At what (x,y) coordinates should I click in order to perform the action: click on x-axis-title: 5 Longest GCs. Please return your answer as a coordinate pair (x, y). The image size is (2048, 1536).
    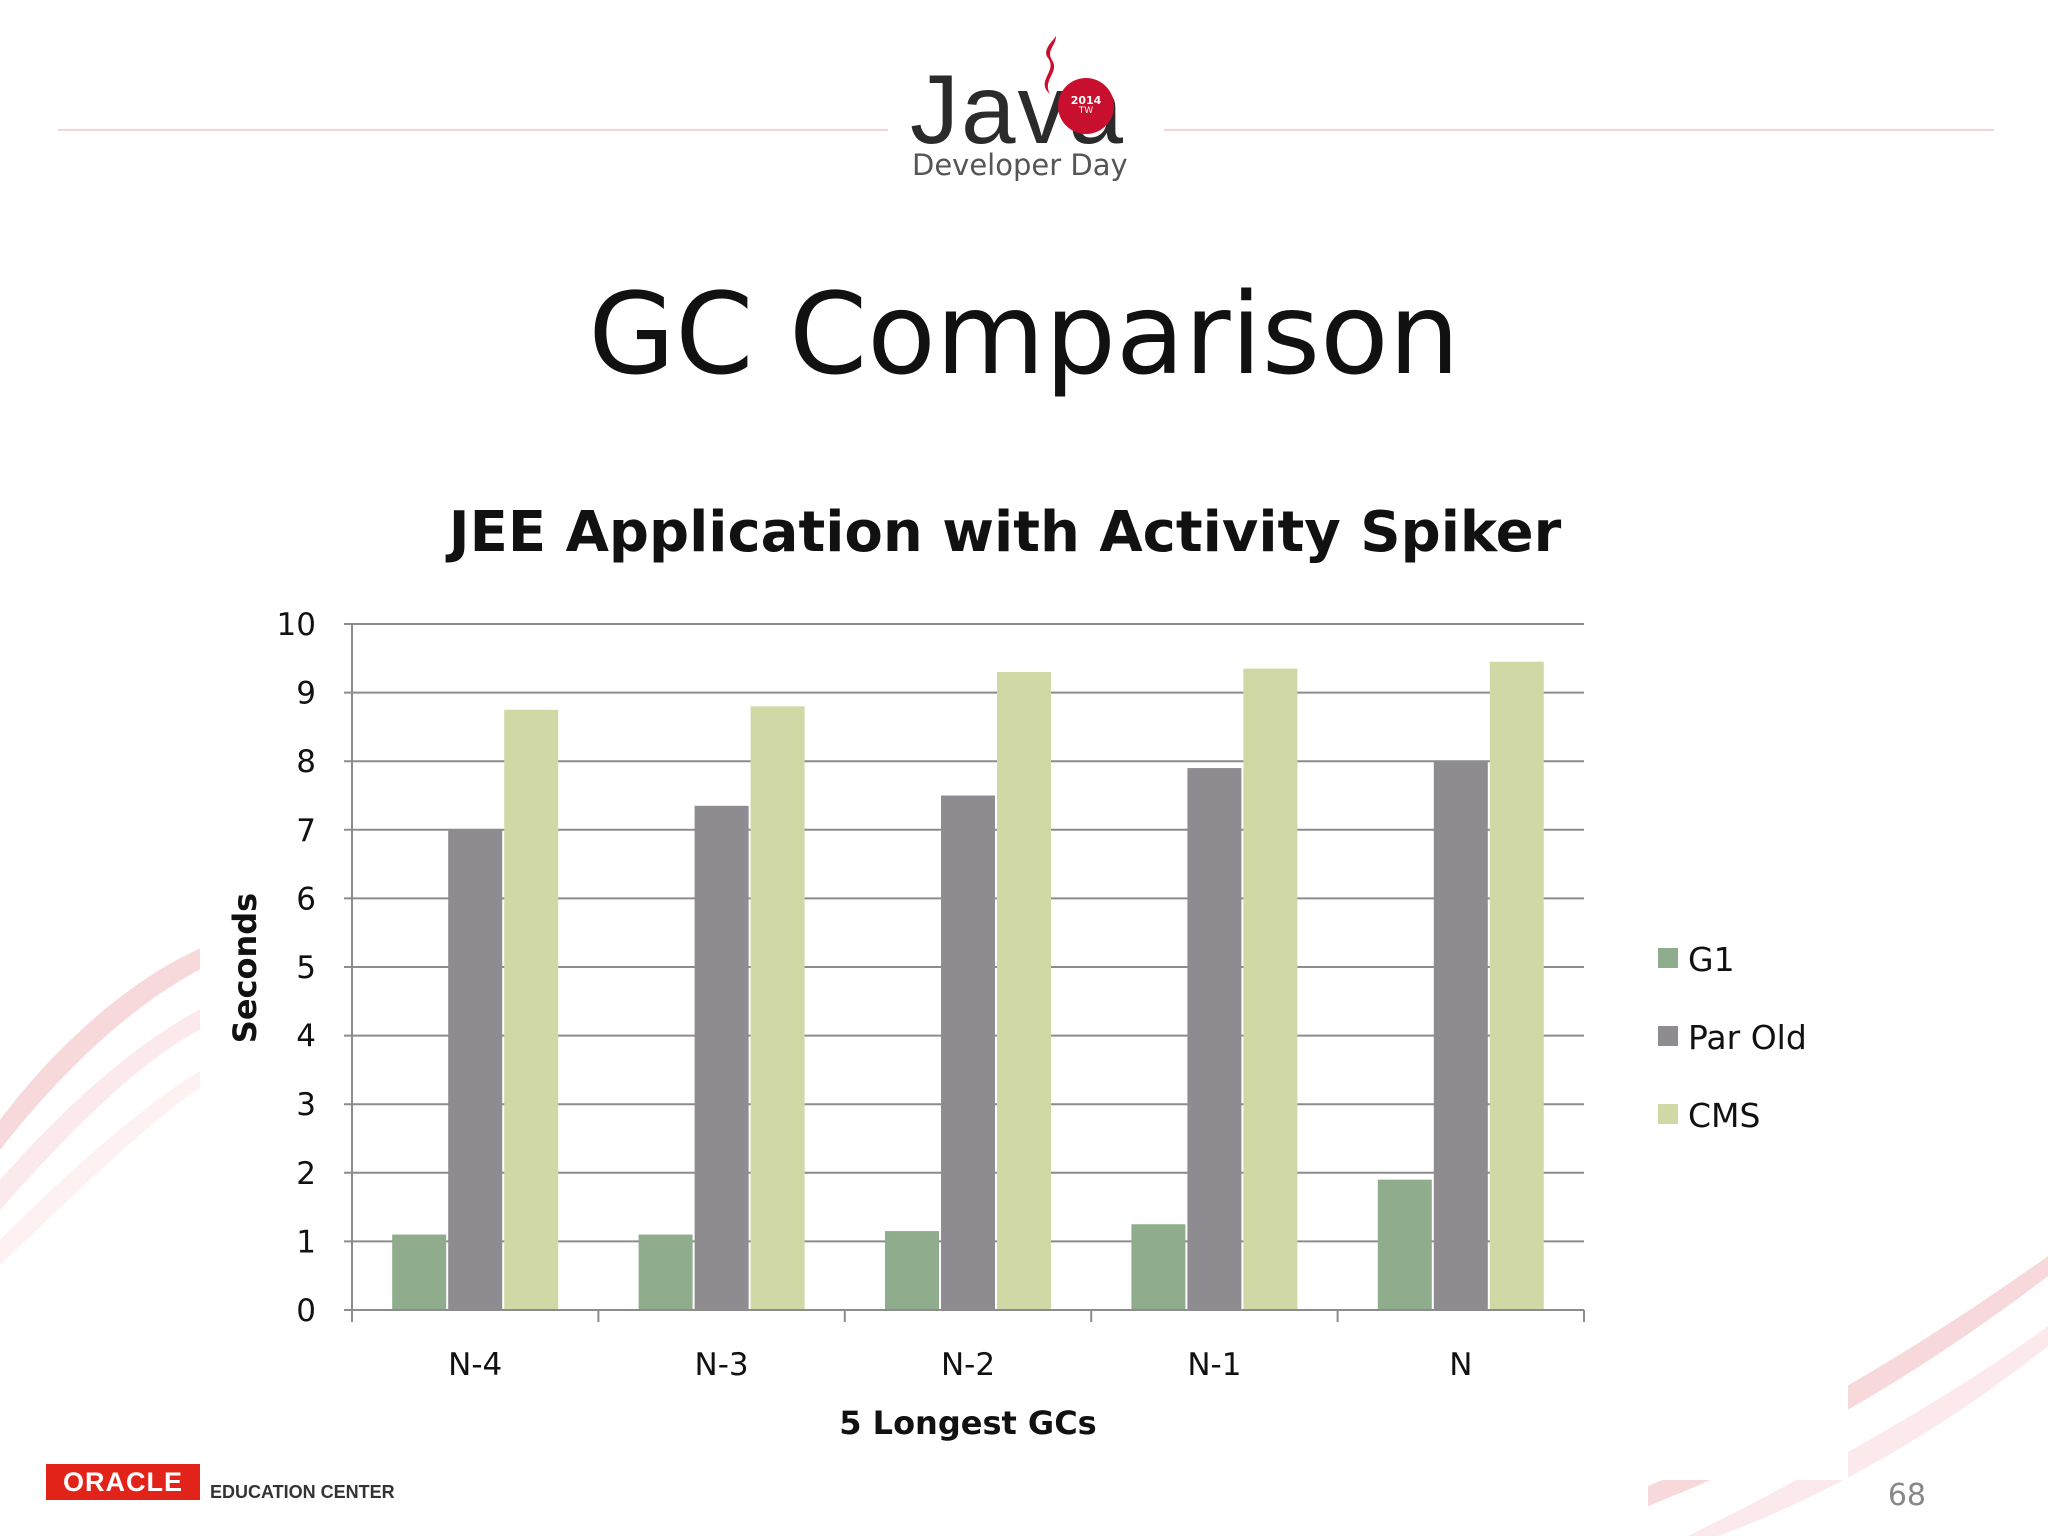
    Looking at the image, I should click on (967, 1423).